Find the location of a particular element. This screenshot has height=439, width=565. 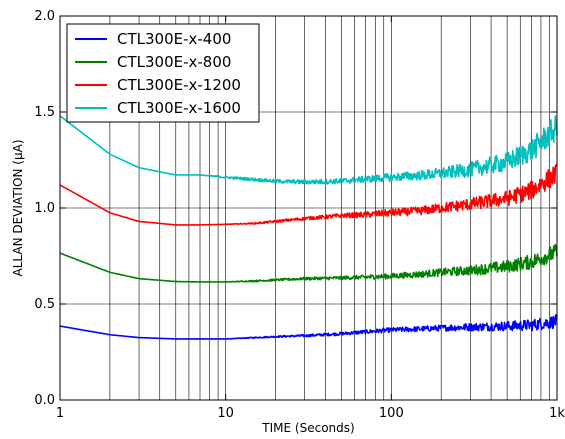

legend-label: CTL300E-x-800 is located at coordinates (174, 62).